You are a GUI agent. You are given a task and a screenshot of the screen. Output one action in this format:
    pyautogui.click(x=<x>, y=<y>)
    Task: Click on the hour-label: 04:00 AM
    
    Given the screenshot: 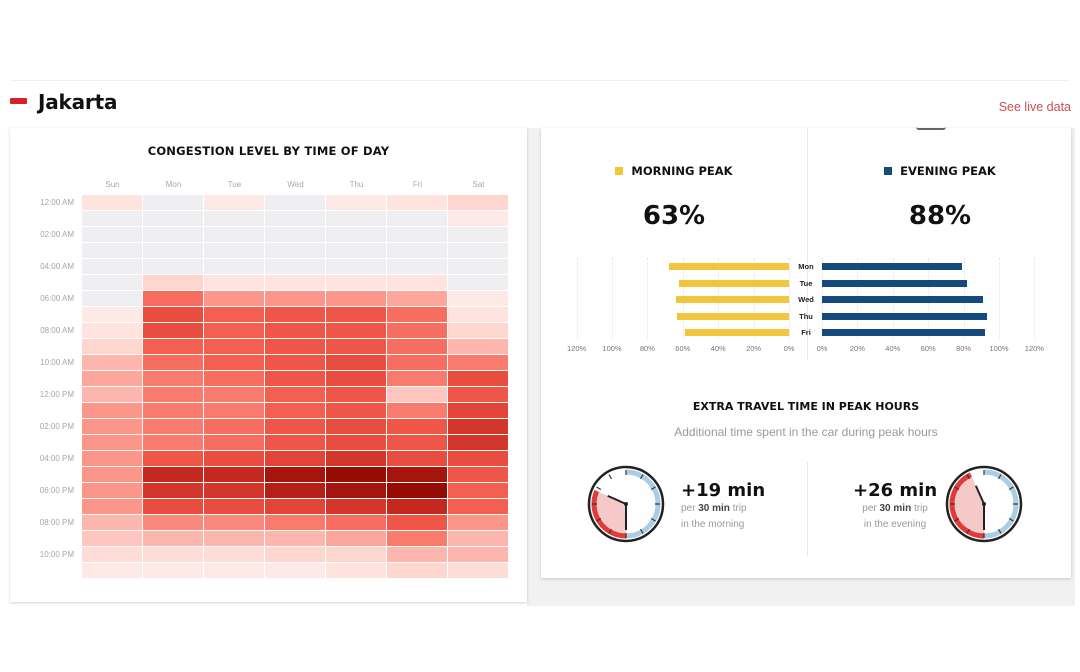 What is the action you would take?
    pyautogui.click(x=57, y=266)
    